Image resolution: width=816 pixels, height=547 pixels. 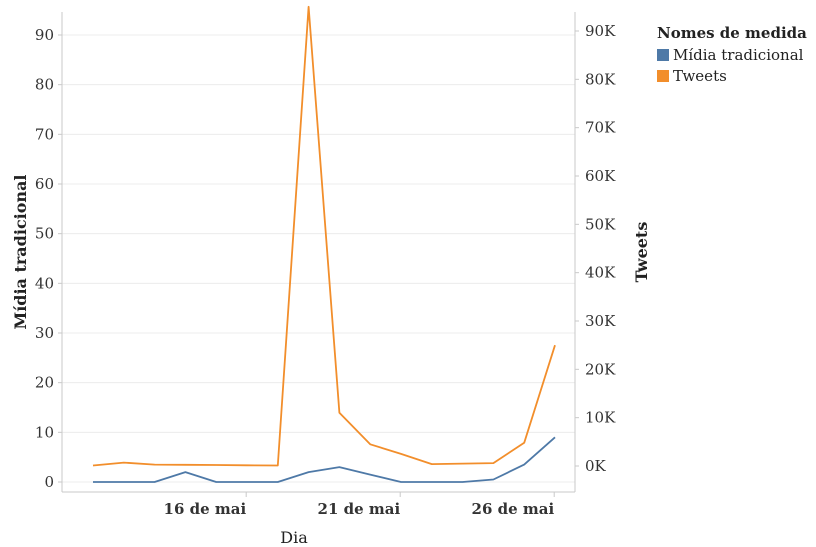 What do you see at coordinates (600, 224) in the screenshot?
I see `right-tick-label: 50K` at bounding box center [600, 224].